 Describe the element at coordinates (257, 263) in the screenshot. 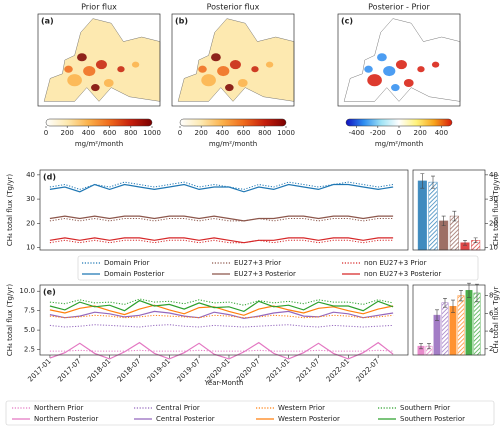

I see `legend-label: EU27+3 Prior` at that location.